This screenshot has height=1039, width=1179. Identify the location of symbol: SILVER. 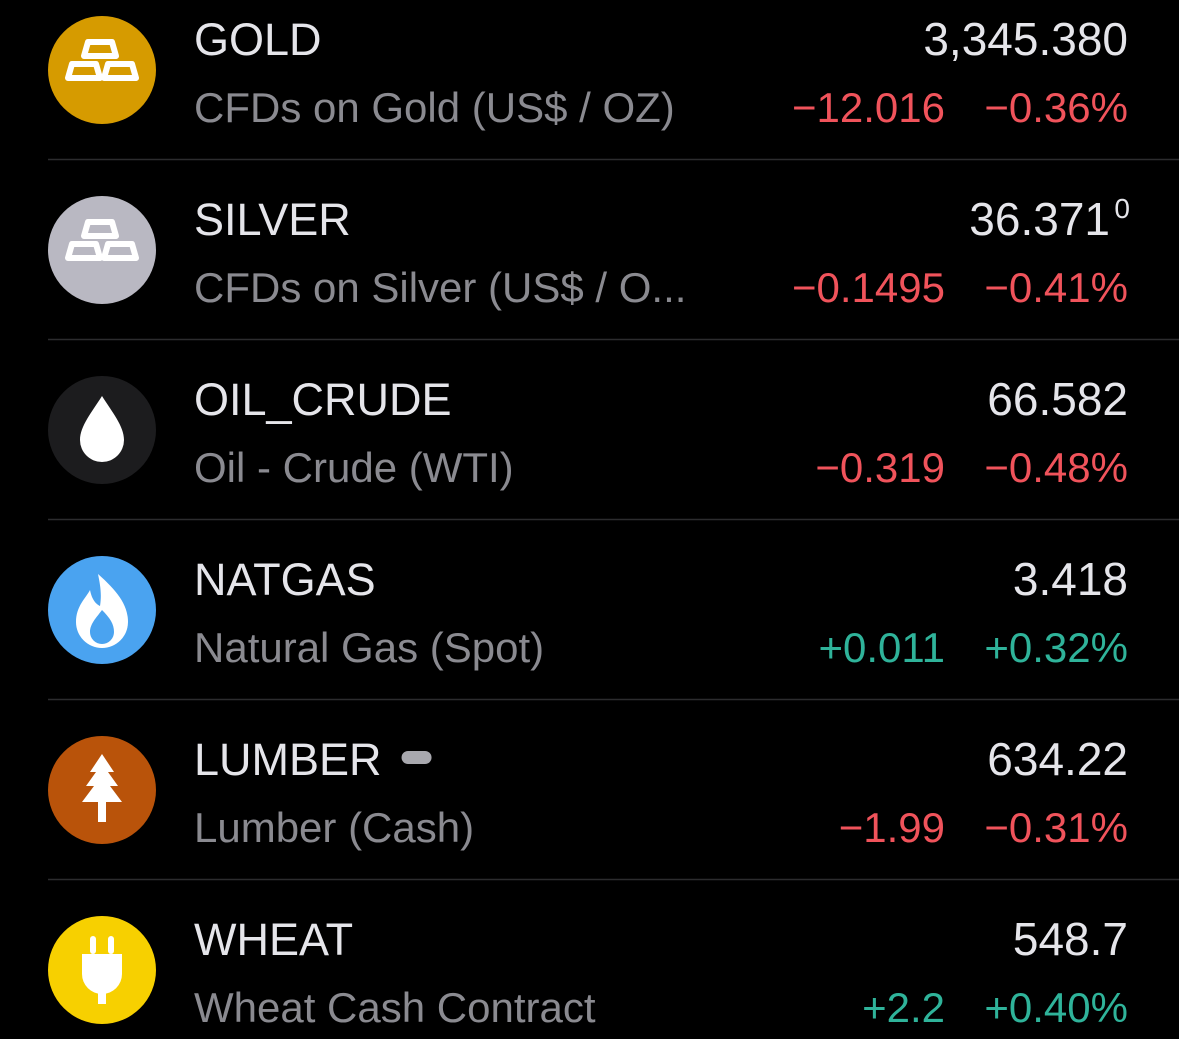
(272, 219).